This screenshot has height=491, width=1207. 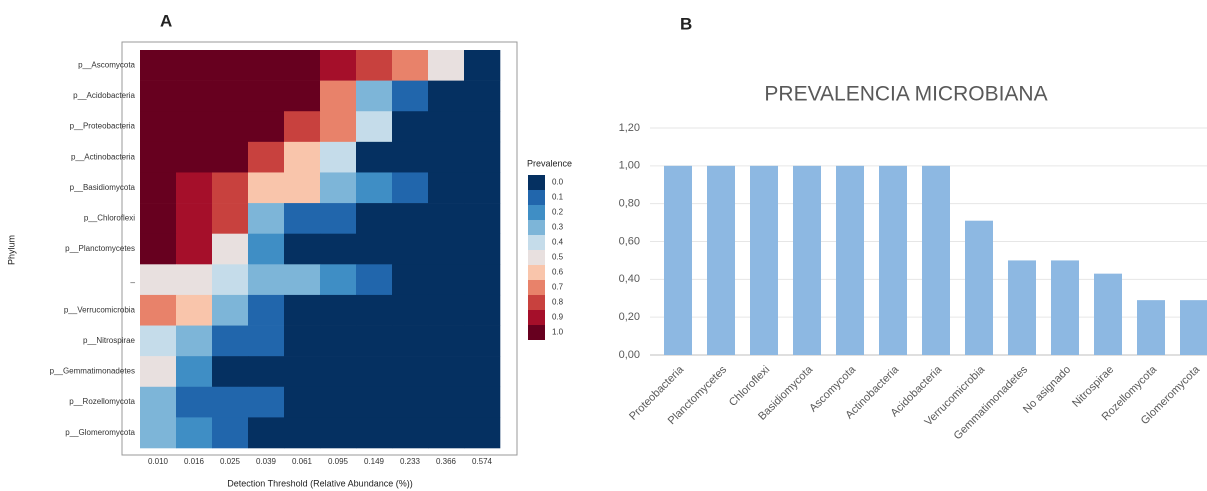 I want to click on legend-label: 0.2, so click(x=558, y=212).